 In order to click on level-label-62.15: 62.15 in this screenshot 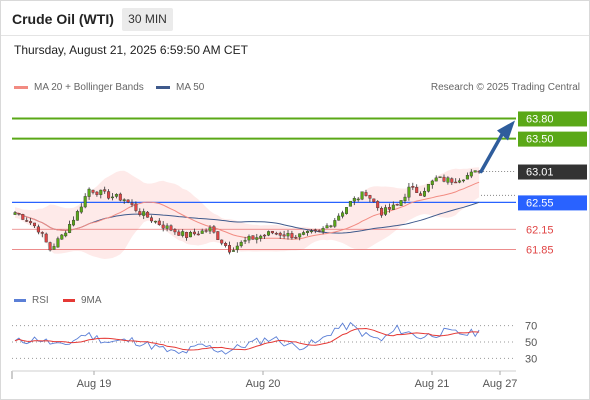, I will do `click(540, 230)`.